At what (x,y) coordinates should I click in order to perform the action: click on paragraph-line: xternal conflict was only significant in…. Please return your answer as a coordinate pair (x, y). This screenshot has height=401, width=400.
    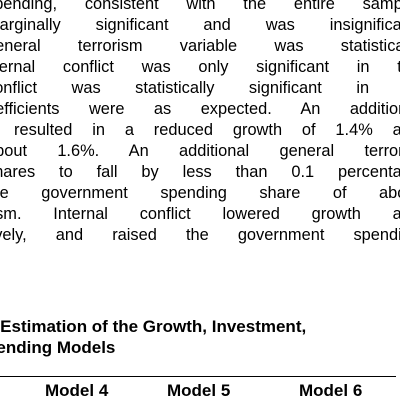
    Looking at the image, I should click on (200, 67).